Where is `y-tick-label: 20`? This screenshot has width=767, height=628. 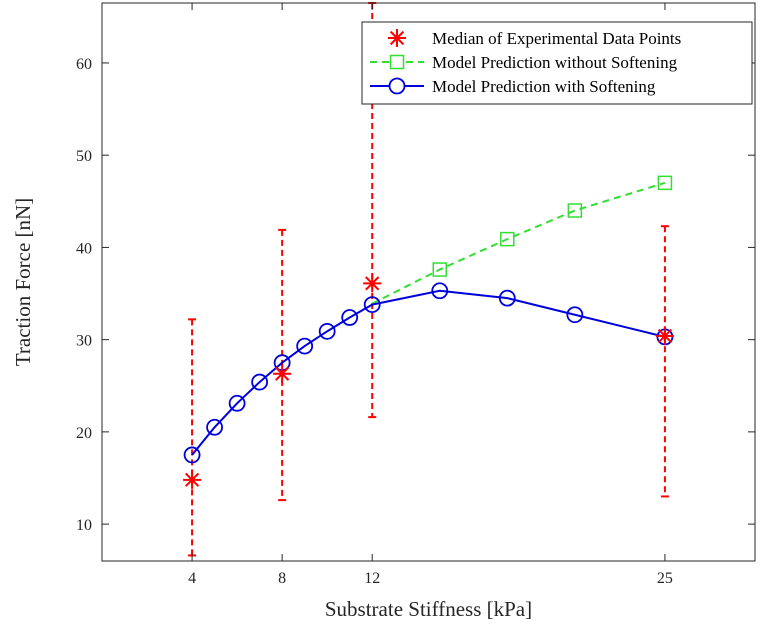 y-tick-label: 20 is located at coordinates (84, 433).